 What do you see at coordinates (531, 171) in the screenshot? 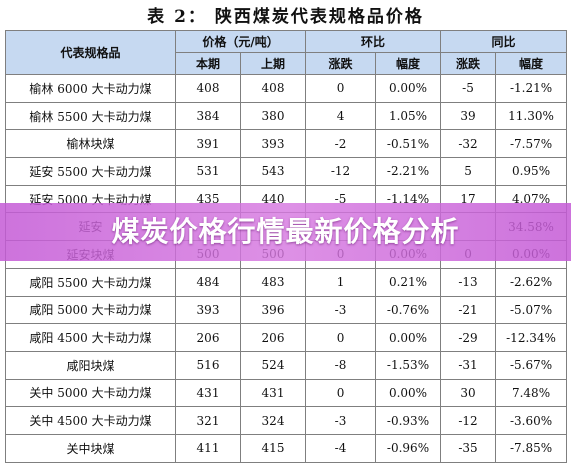
I see `table-cell: 0.95%` at bounding box center [531, 171].